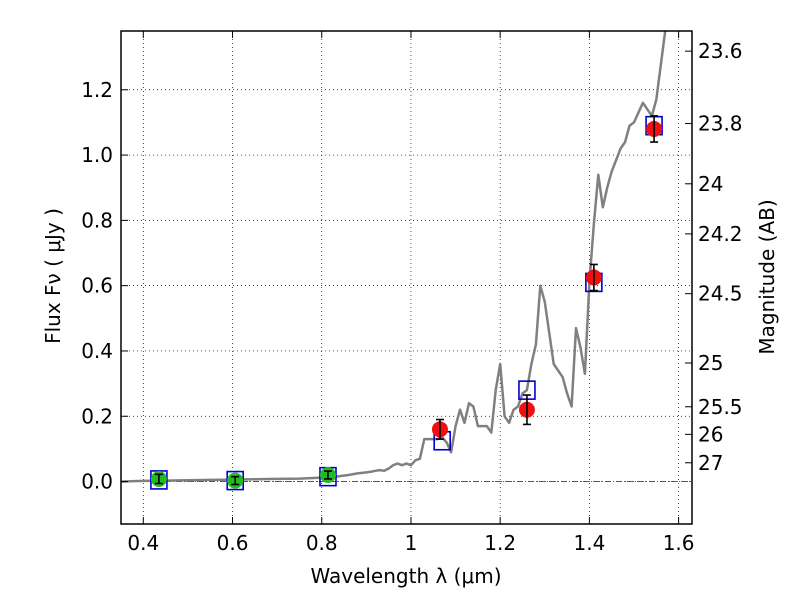  What do you see at coordinates (233, 543) in the screenshot?
I see `x-tick-label: 0.6` at bounding box center [233, 543].